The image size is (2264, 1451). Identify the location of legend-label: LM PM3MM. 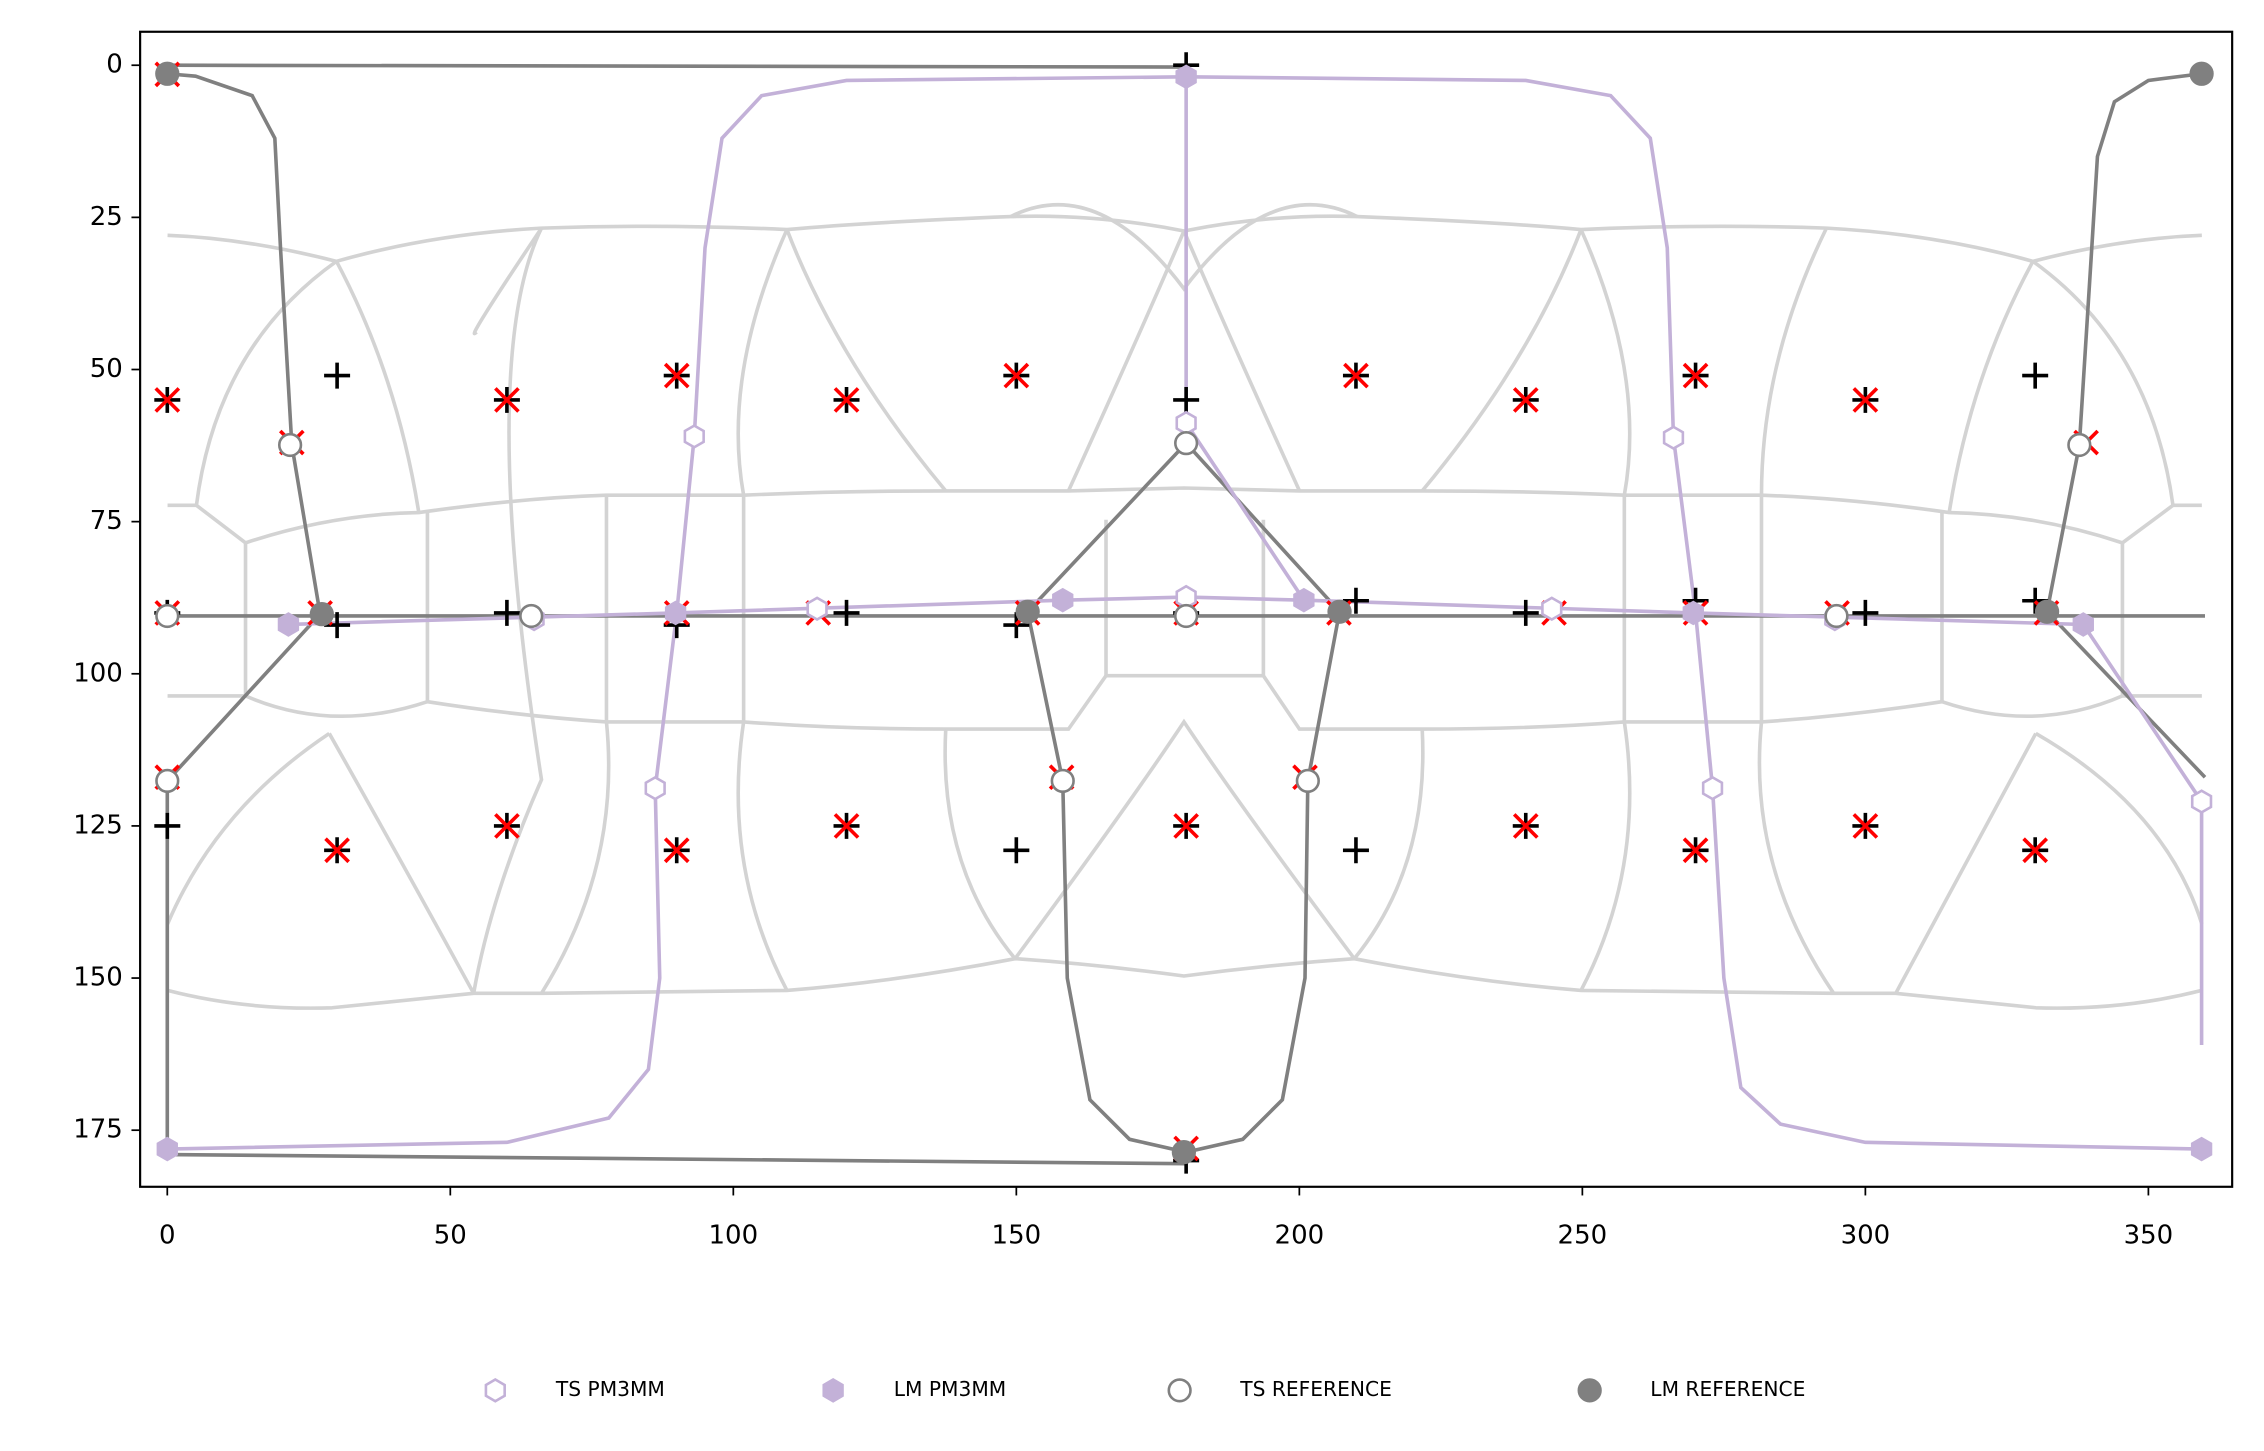
(950, 1389).